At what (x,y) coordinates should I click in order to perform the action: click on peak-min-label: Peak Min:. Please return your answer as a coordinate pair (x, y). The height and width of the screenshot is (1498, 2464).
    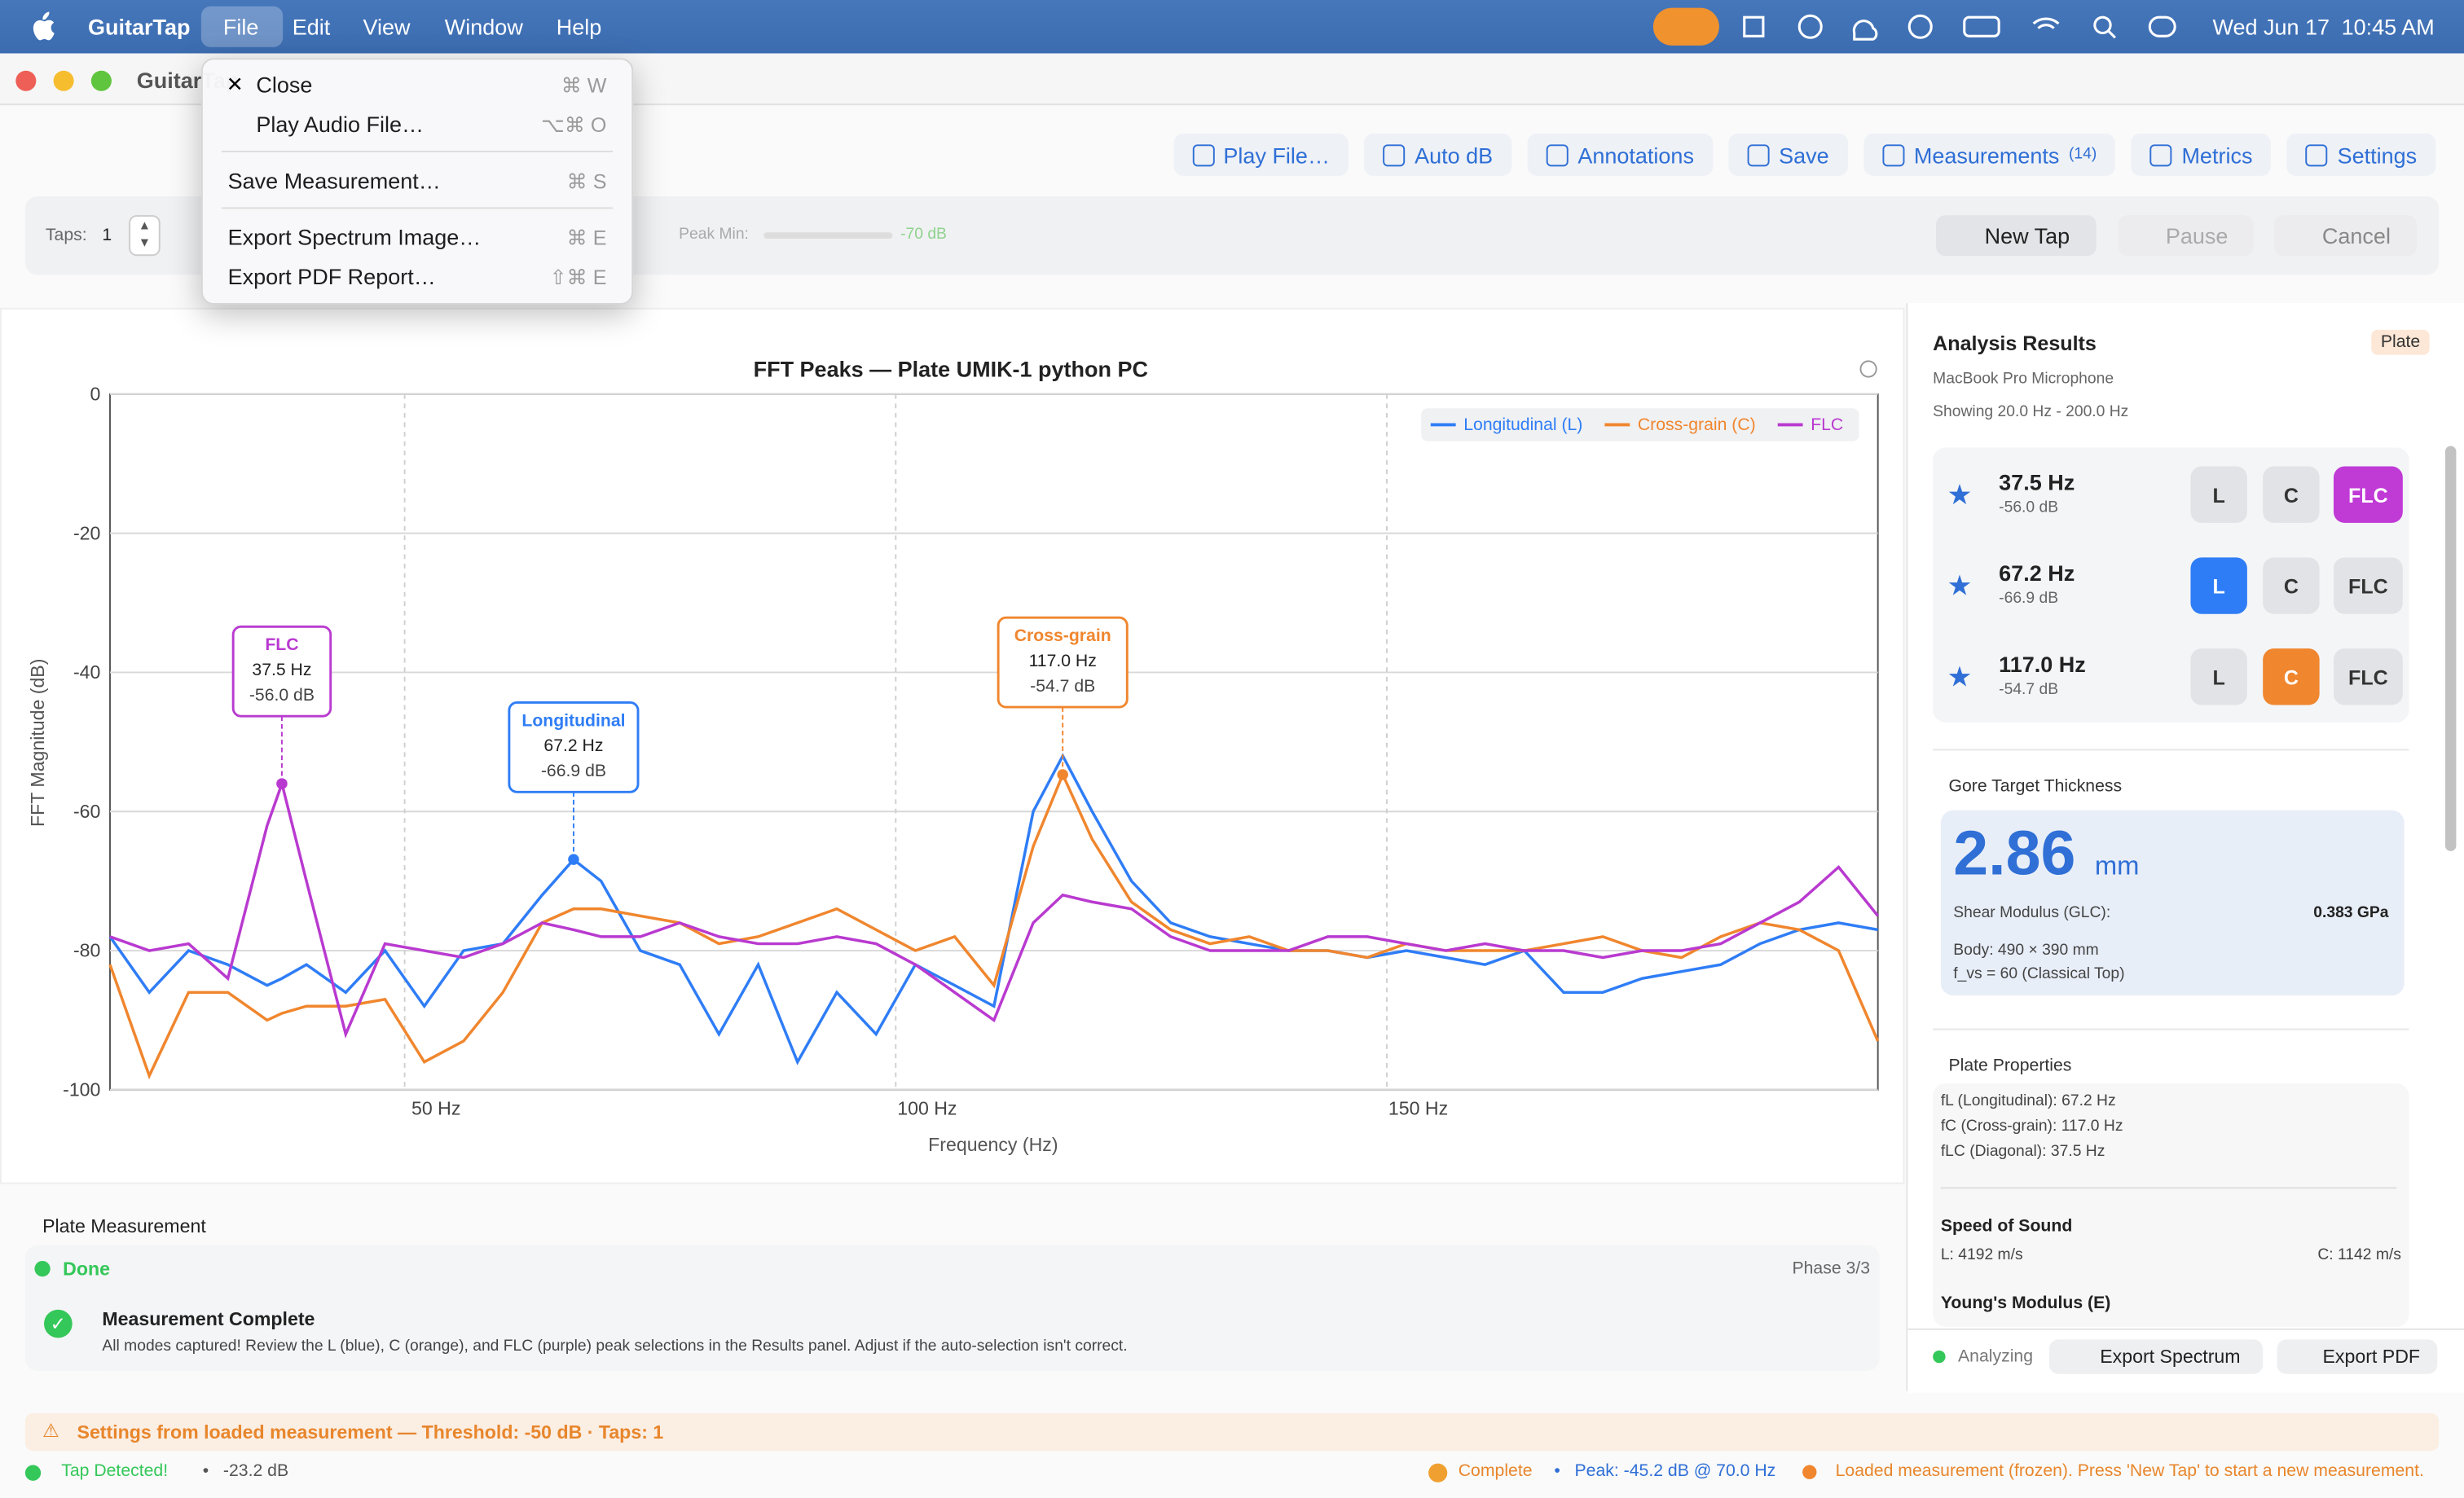
    Looking at the image, I should click on (714, 235).